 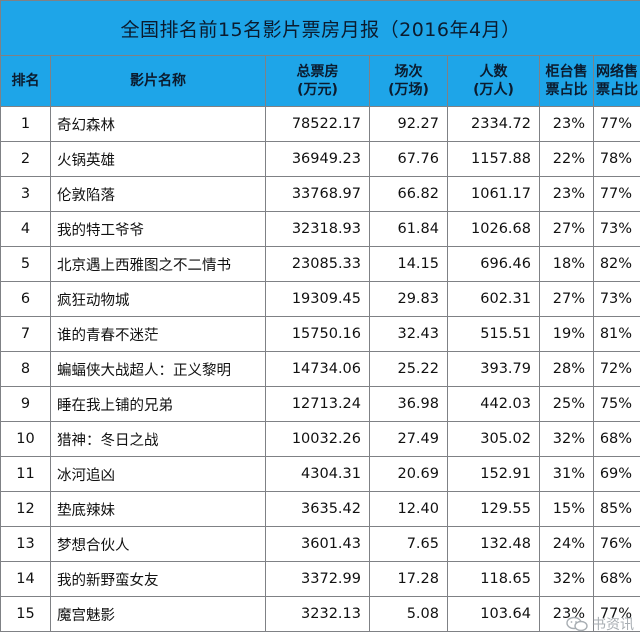 I want to click on cell-shows: 36.98, so click(x=408, y=404).